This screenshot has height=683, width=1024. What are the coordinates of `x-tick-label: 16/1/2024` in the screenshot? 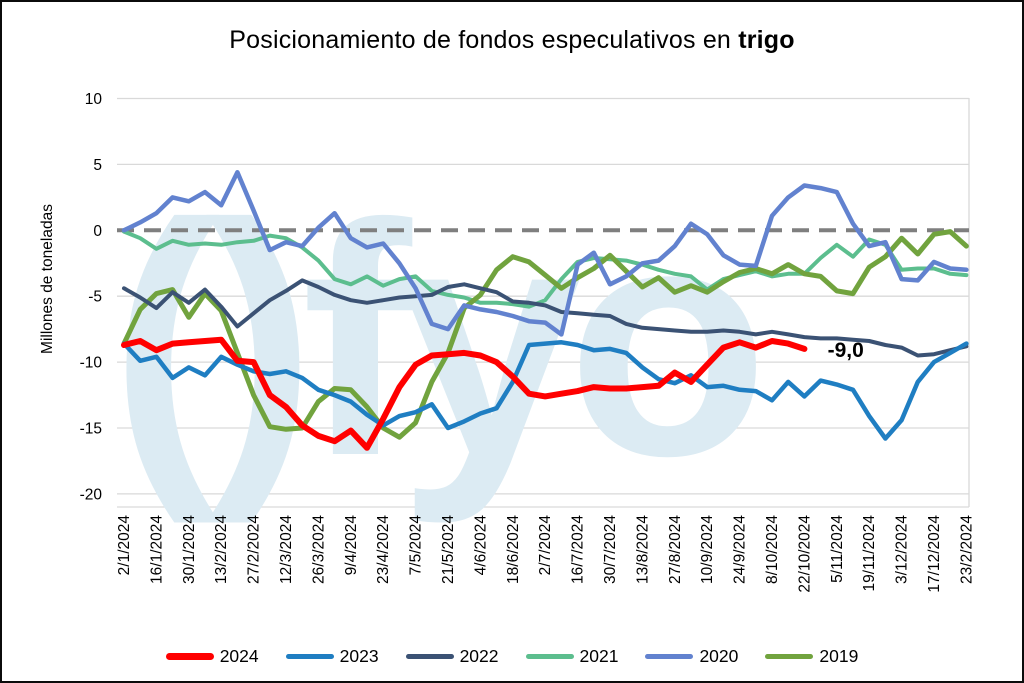 It's located at (156, 549).